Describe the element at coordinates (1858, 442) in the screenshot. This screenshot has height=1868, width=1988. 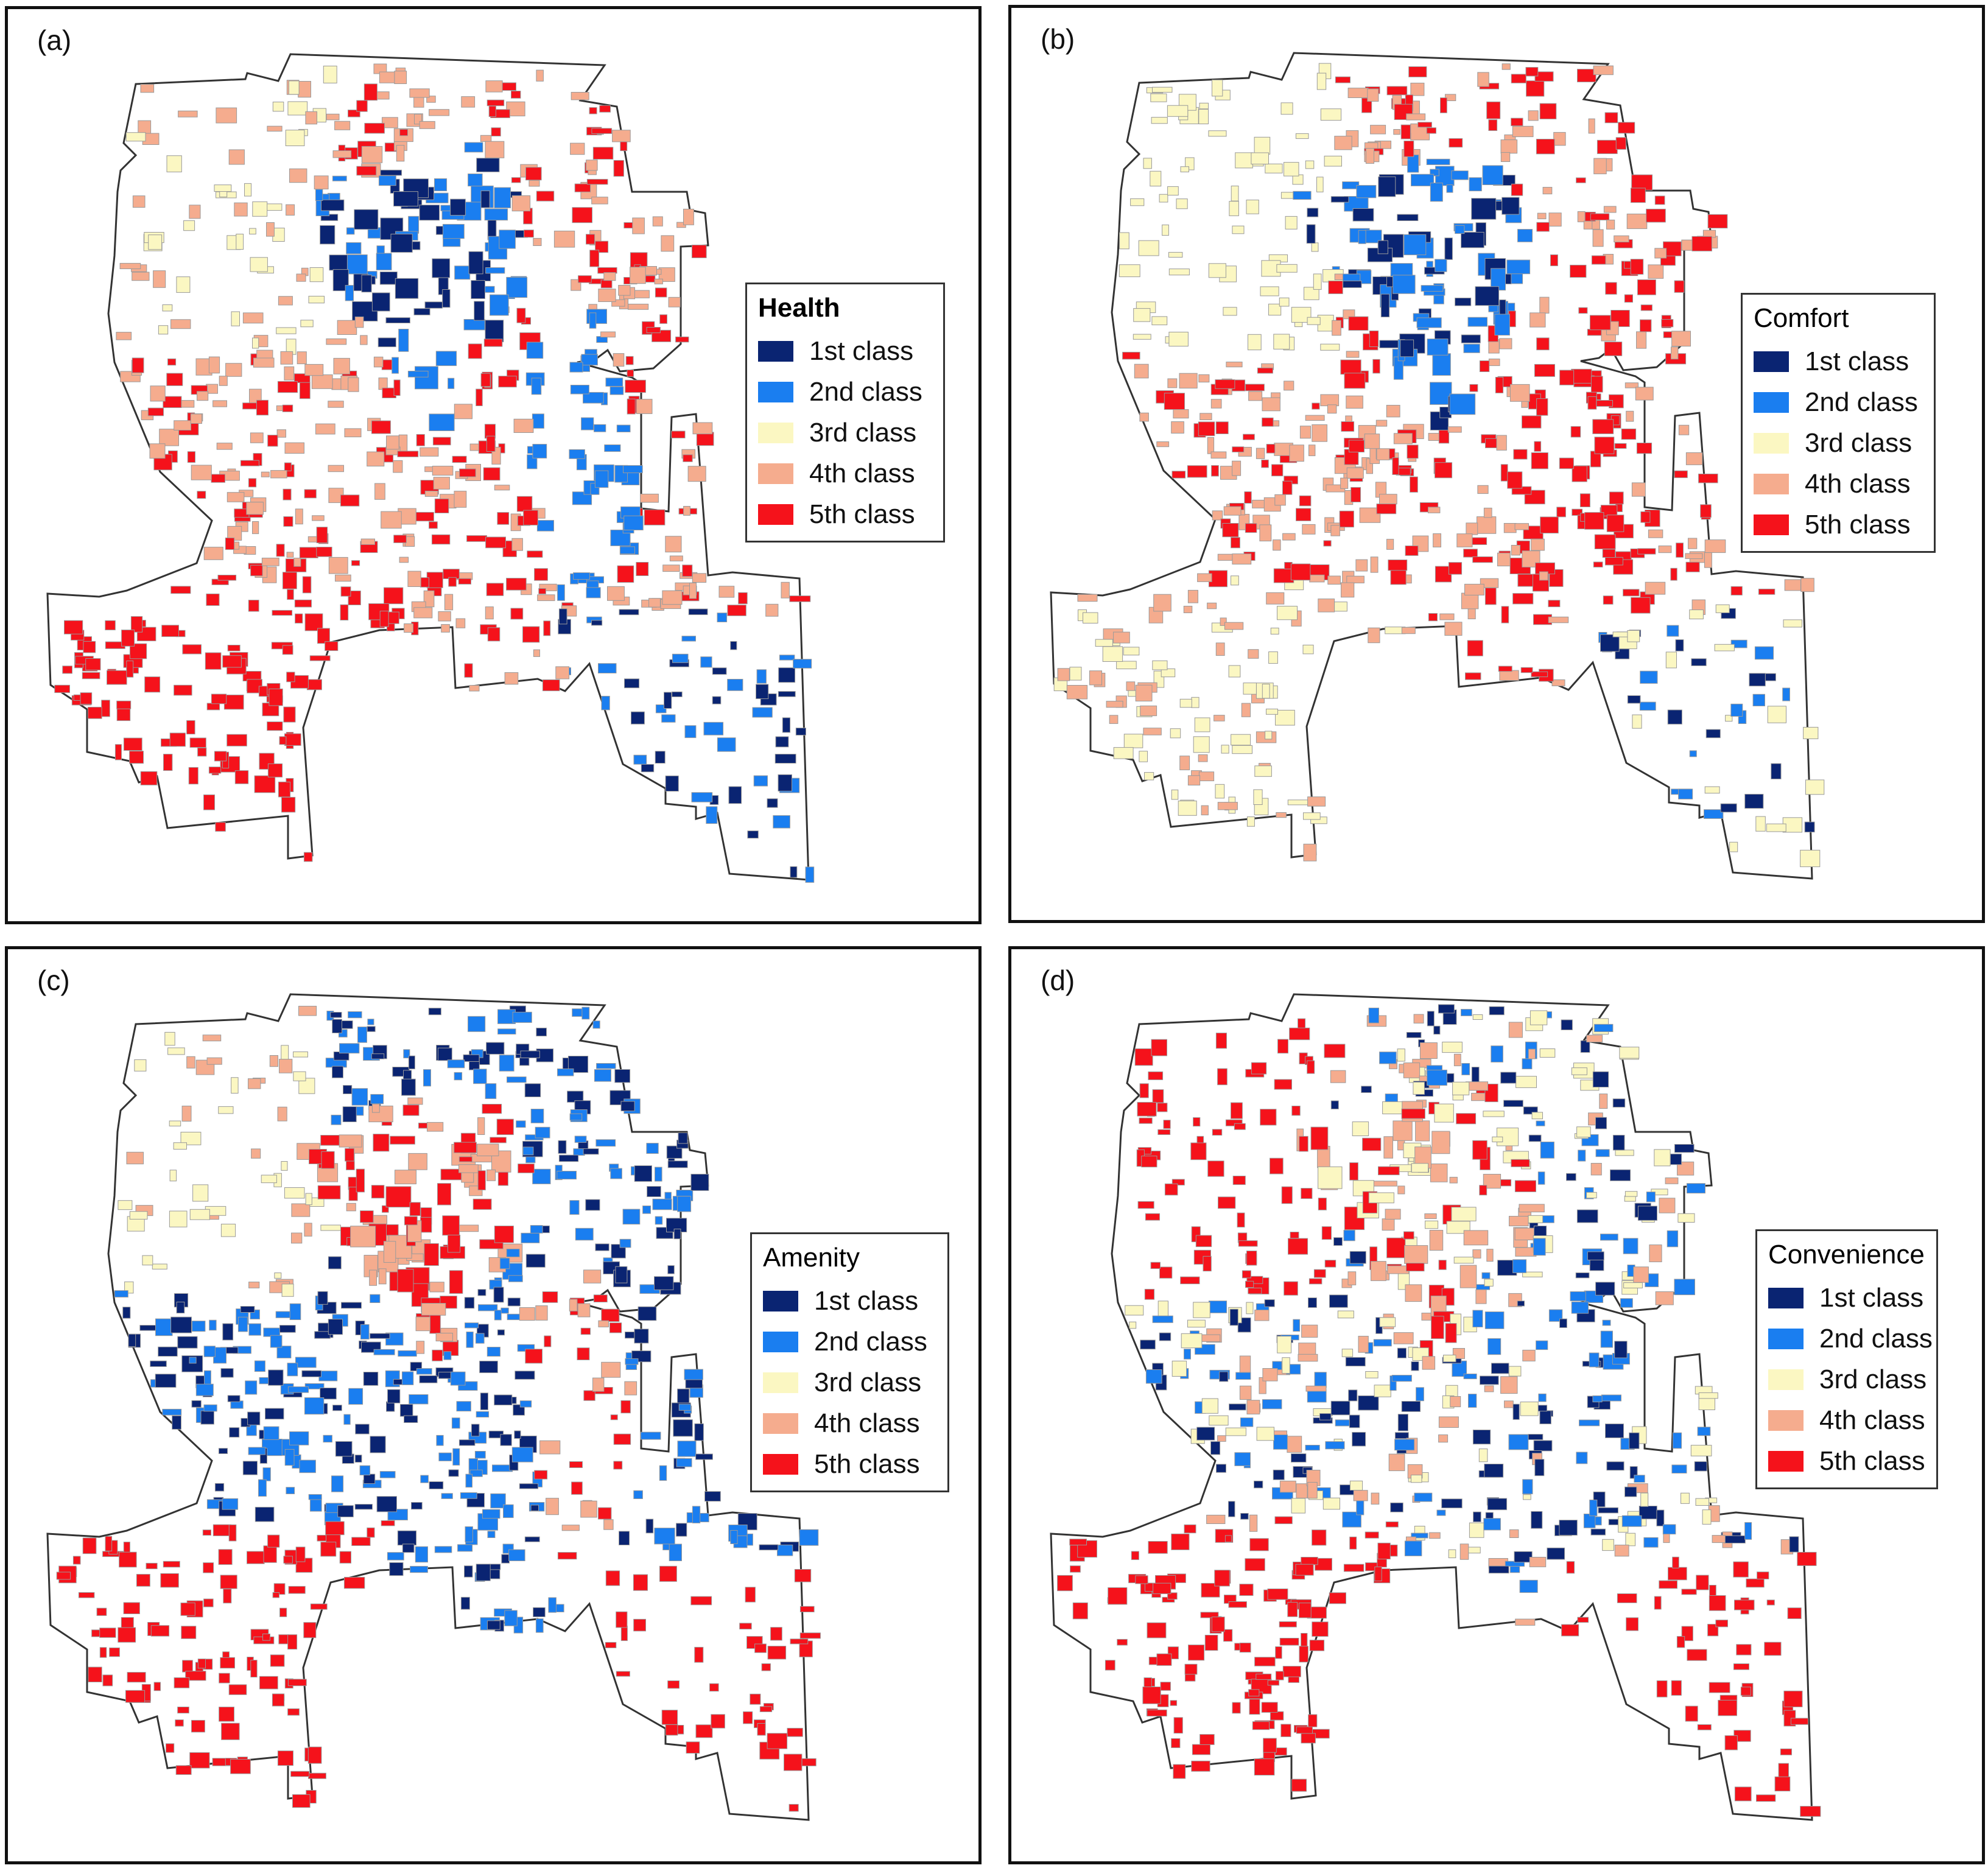
I see `legend-item-label: 3rd class` at that location.